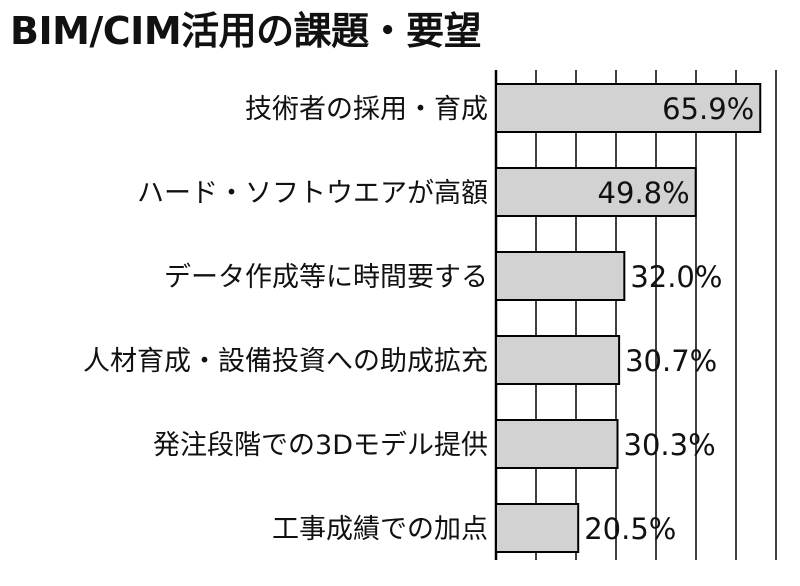 Image resolution: width=800 pixels, height=586 pixels. Describe the element at coordinates (644, 193) in the screenshot. I see `data-label: 49.8%` at that location.